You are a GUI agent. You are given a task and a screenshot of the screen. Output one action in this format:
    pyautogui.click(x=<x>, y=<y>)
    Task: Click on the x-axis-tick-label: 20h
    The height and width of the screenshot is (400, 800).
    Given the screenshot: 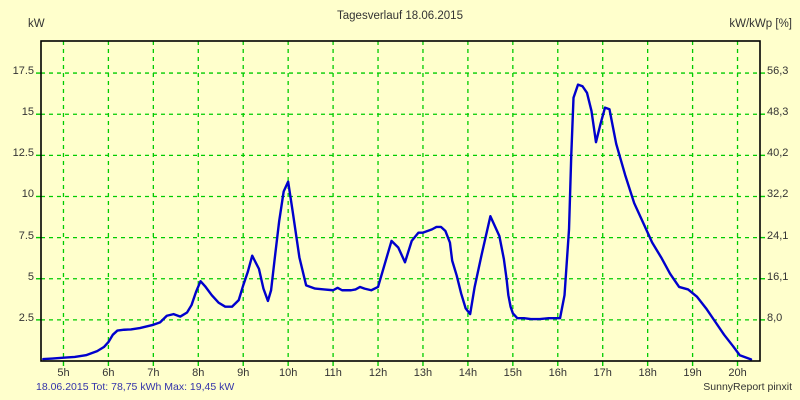 What is the action you would take?
    pyautogui.click(x=737, y=373)
    